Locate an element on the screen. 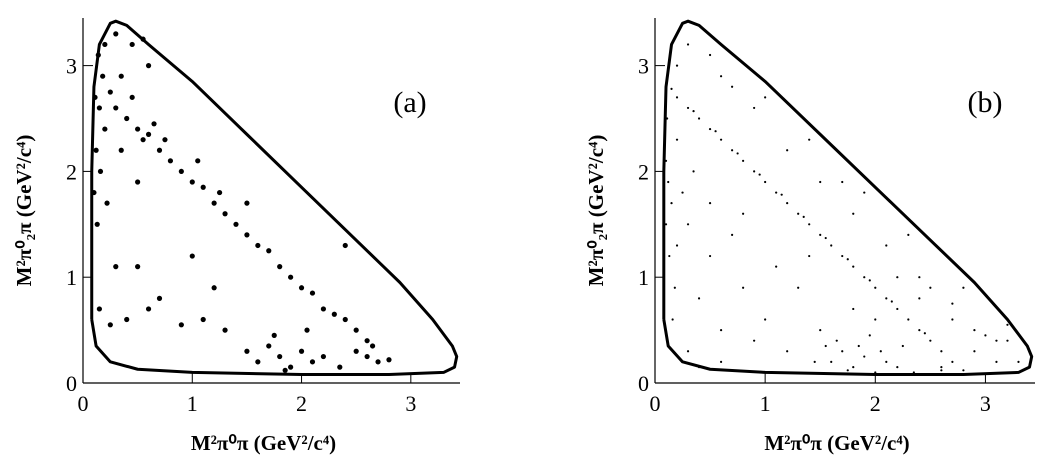 Image resolution: width=1038 pixels, height=464 pixels. x-tick-label: 3 is located at coordinates (985, 403).